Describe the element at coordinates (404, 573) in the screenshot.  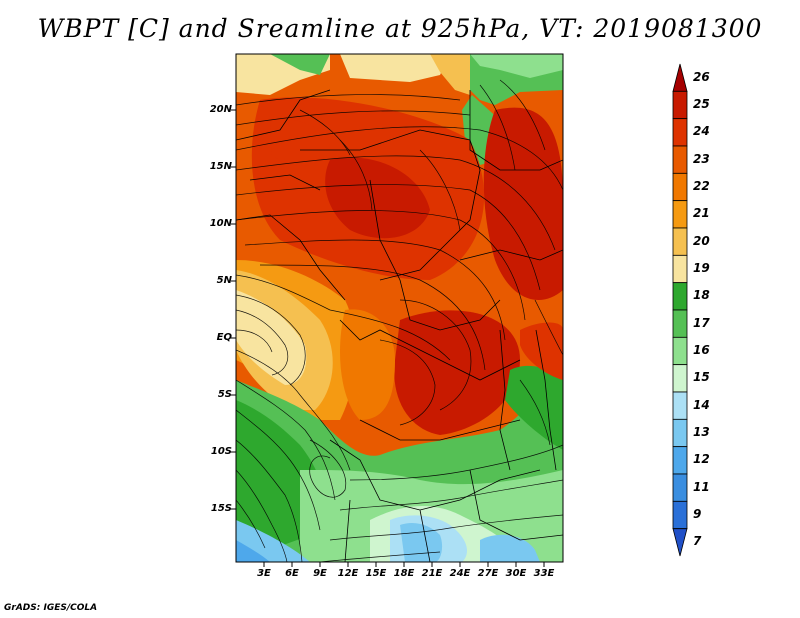
I see `lon-label: 18E` at that location.